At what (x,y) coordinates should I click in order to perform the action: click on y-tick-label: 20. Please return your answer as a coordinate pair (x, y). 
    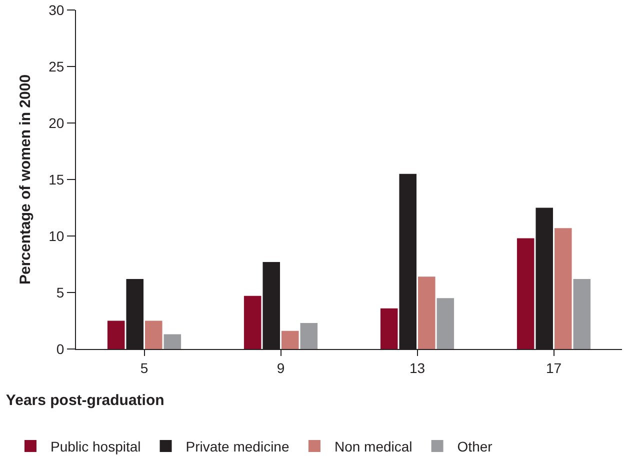
    Looking at the image, I should click on (56, 122).